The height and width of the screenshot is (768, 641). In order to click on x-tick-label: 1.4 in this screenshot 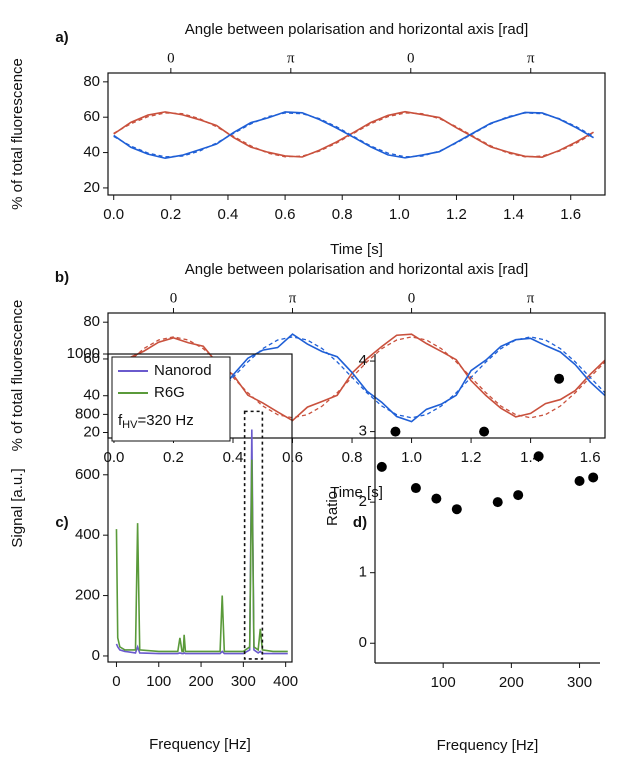, I will do `click(513, 214)`.